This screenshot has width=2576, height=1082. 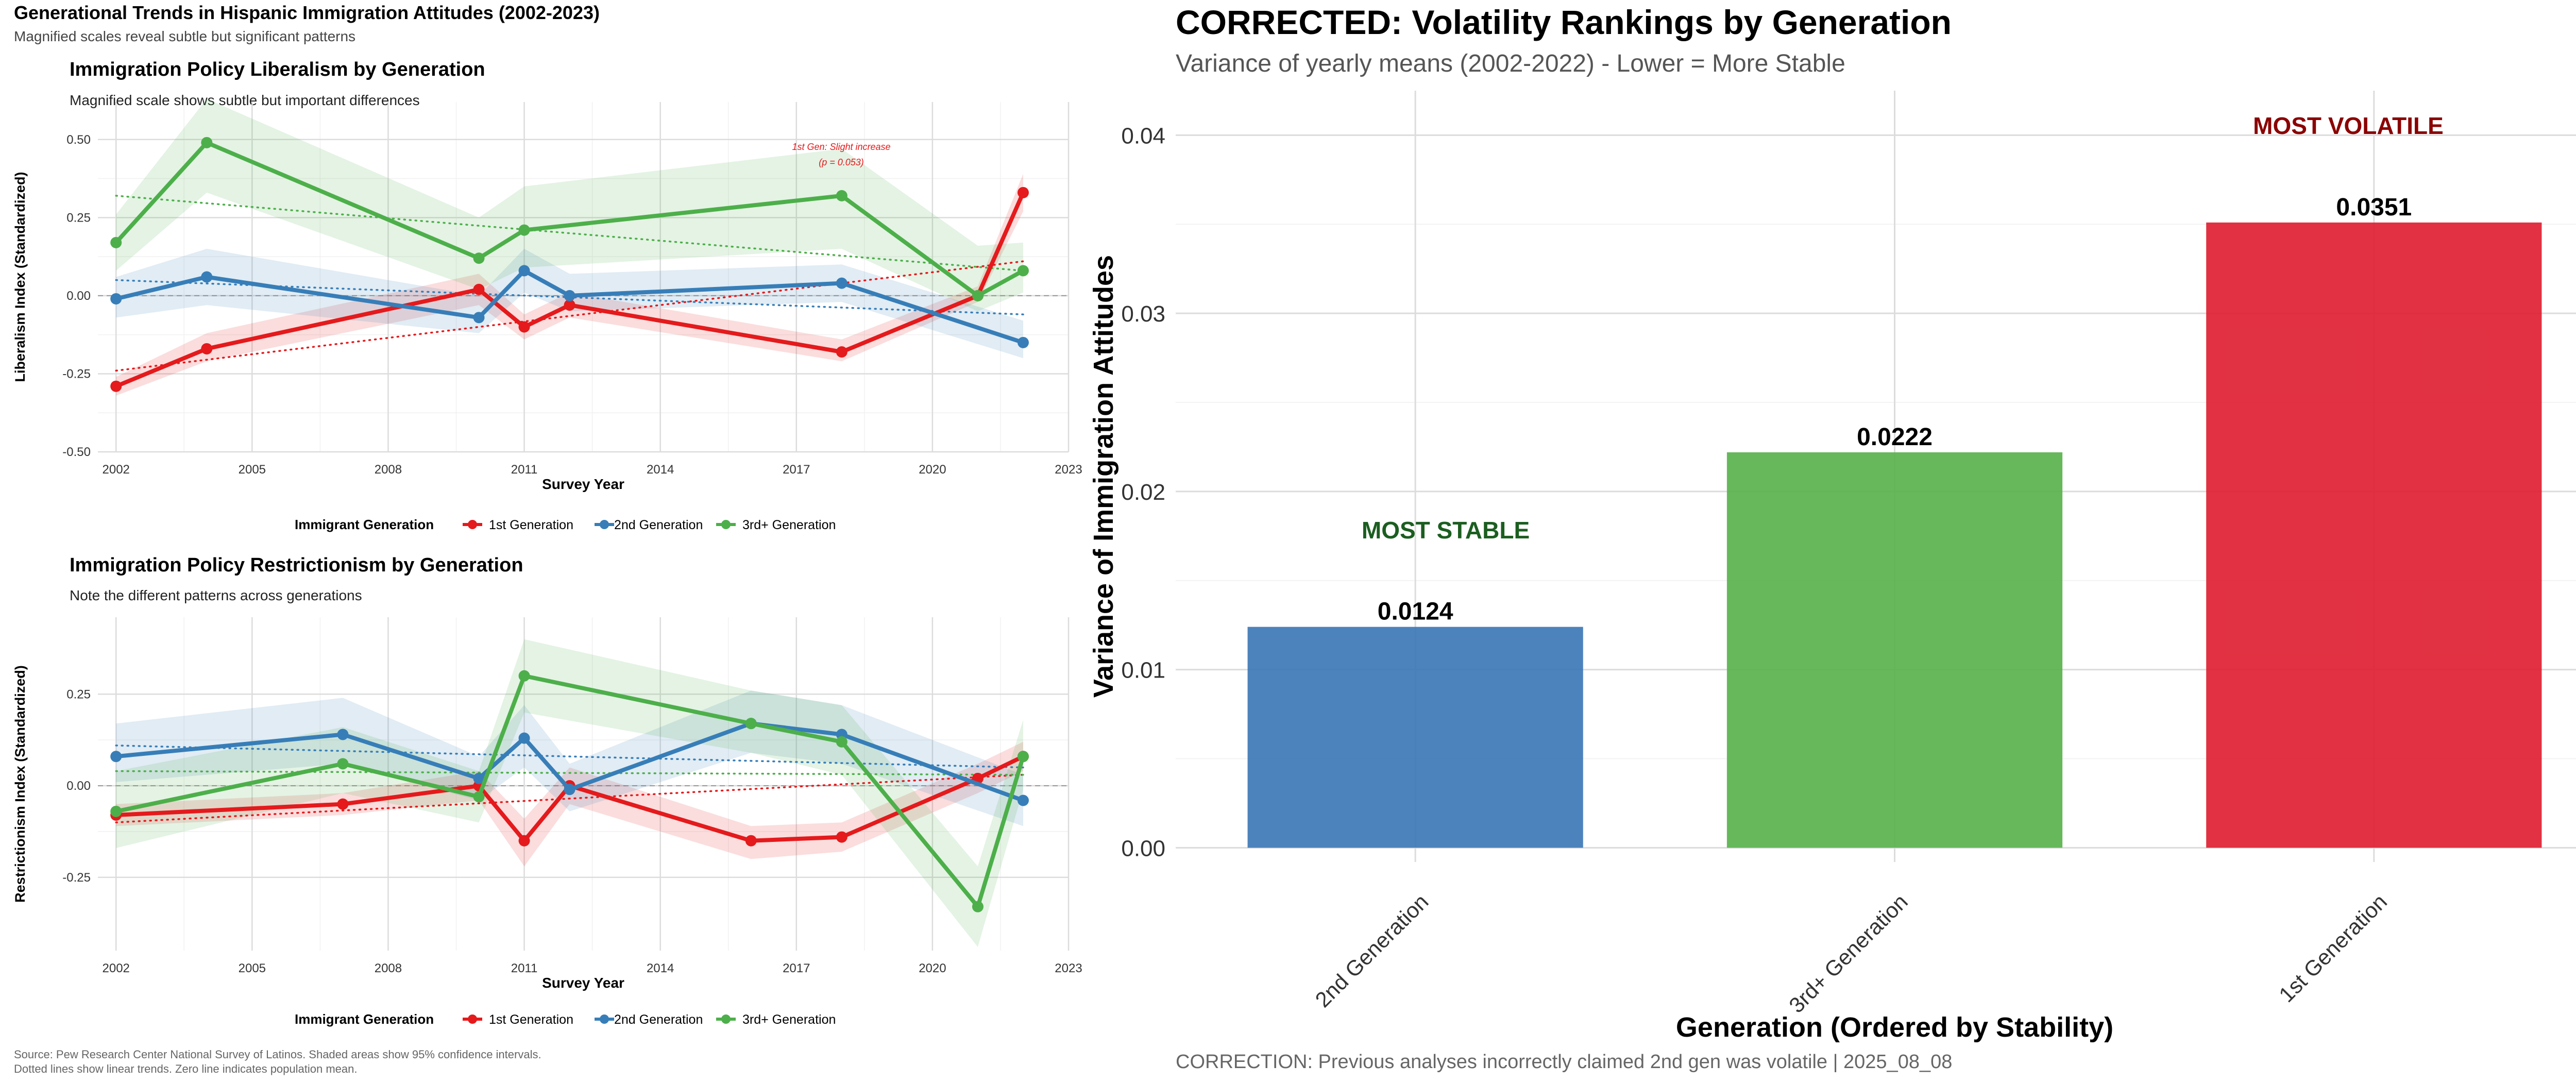 What do you see at coordinates (789, 1019) in the screenshot?
I see `legend-label-3rd-gen: 3rd+ Generation` at bounding box center [789, 1019].